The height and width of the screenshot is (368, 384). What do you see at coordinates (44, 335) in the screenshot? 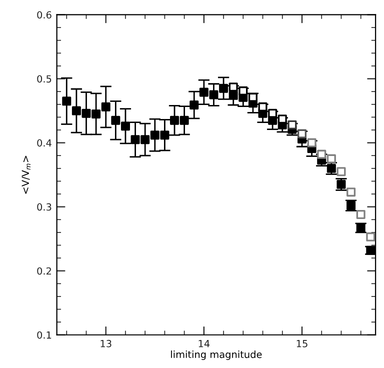
I see `y-tick-label: 0.1` at bounding box center [44, 335].